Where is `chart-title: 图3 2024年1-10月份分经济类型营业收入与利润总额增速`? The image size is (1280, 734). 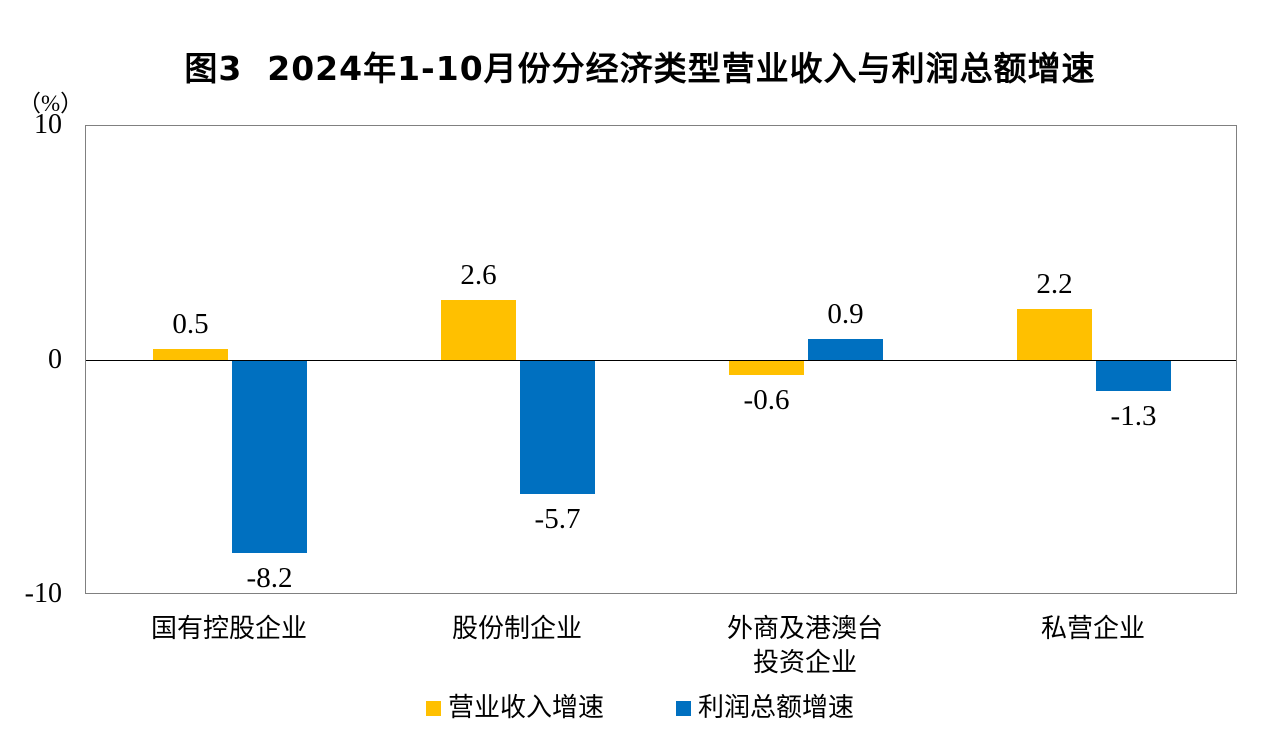 chart-title: 图3 2024年1-10月份分经济类型营业收入与利润总额增速 is located at coordinates (640, 68).